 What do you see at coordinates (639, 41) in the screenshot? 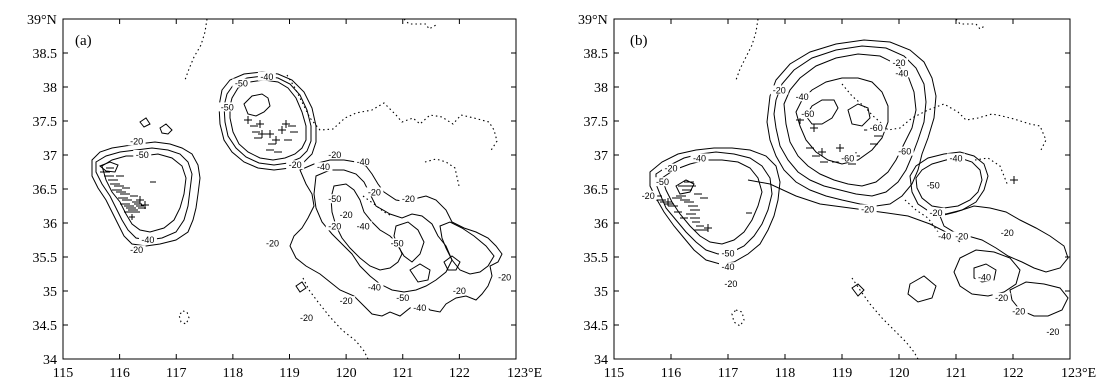
I see `panel-label-b: (b)` at bounding box center [639, 41].